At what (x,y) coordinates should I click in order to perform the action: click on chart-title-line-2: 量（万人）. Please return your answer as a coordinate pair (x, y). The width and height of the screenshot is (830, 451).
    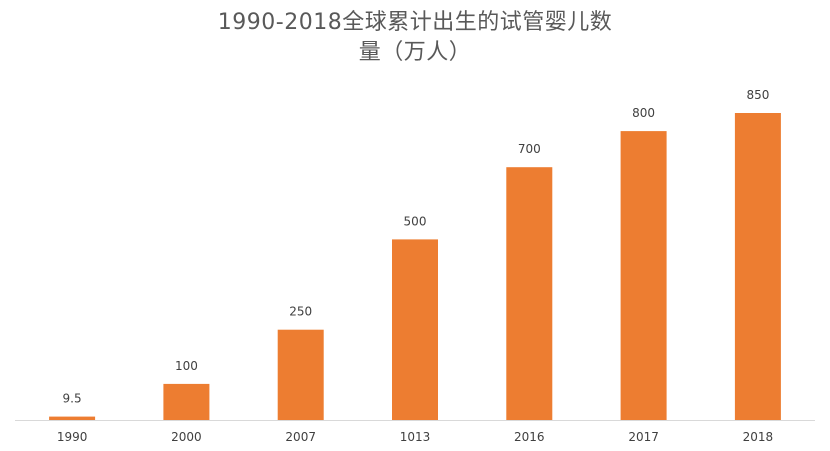
    Looking at the image, I should click on (415, 52).